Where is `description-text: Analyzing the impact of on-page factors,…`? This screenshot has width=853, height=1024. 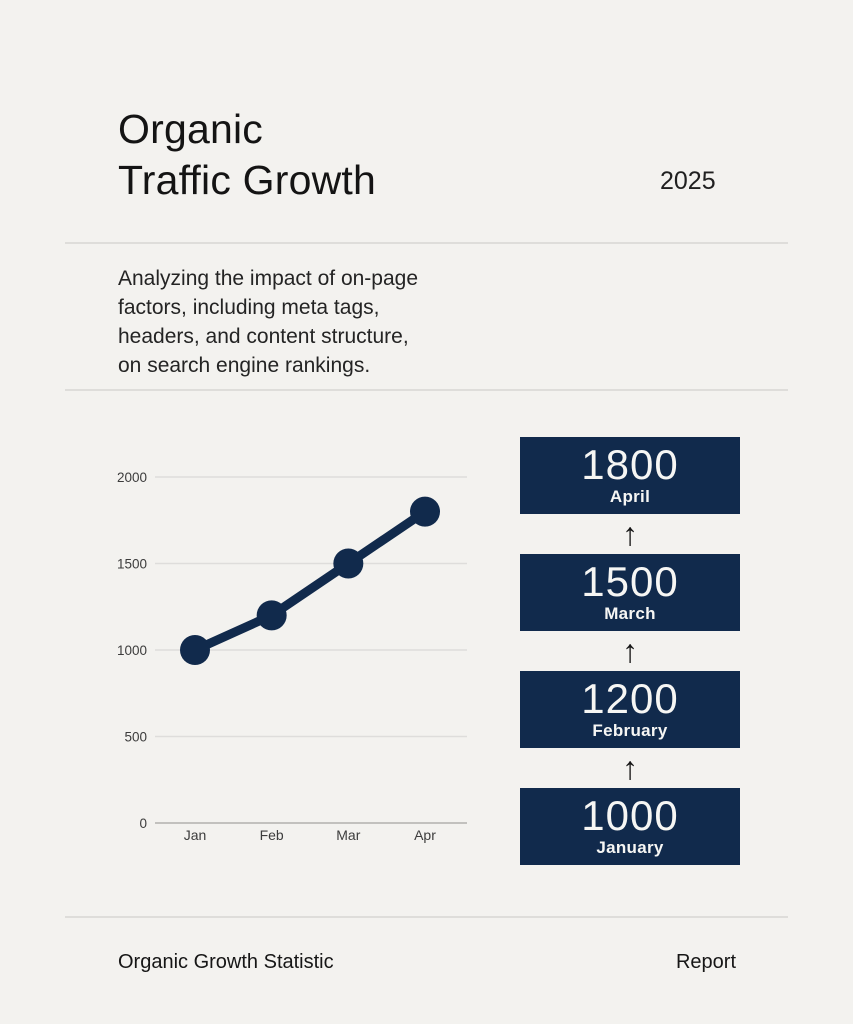
description-text: Analyzing the impact of on-page factors,… is located at coordinates (268, 322).